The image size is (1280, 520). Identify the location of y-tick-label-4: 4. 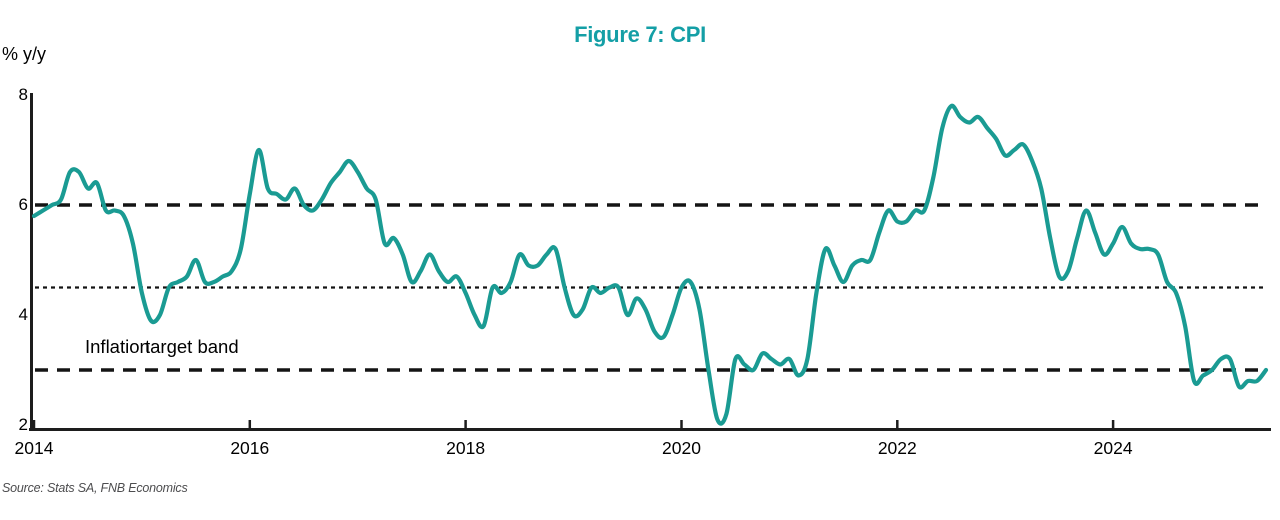
(23, 314).